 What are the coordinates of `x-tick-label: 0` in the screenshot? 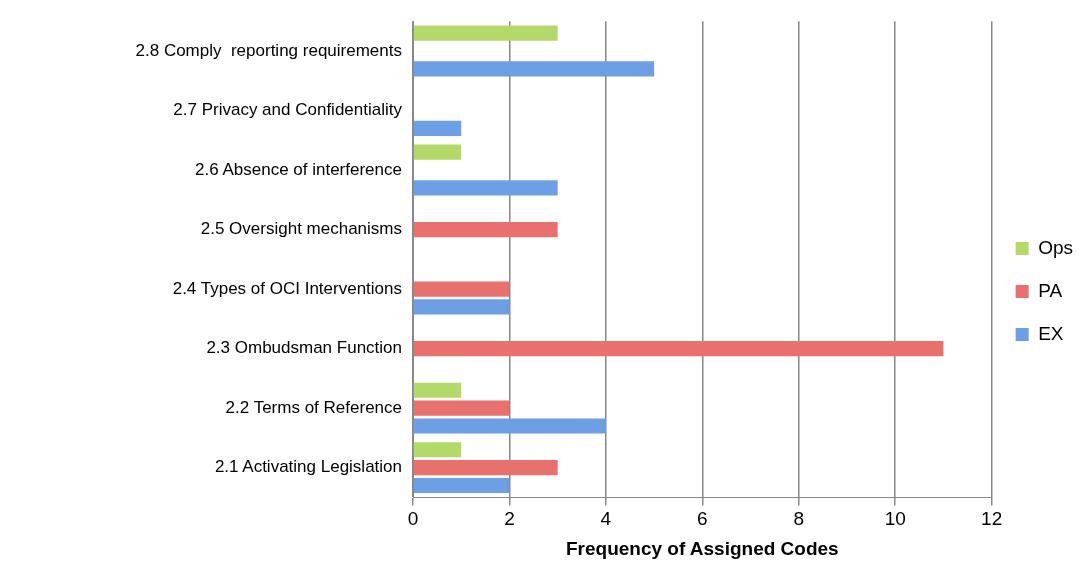 It's located at (413, 519).